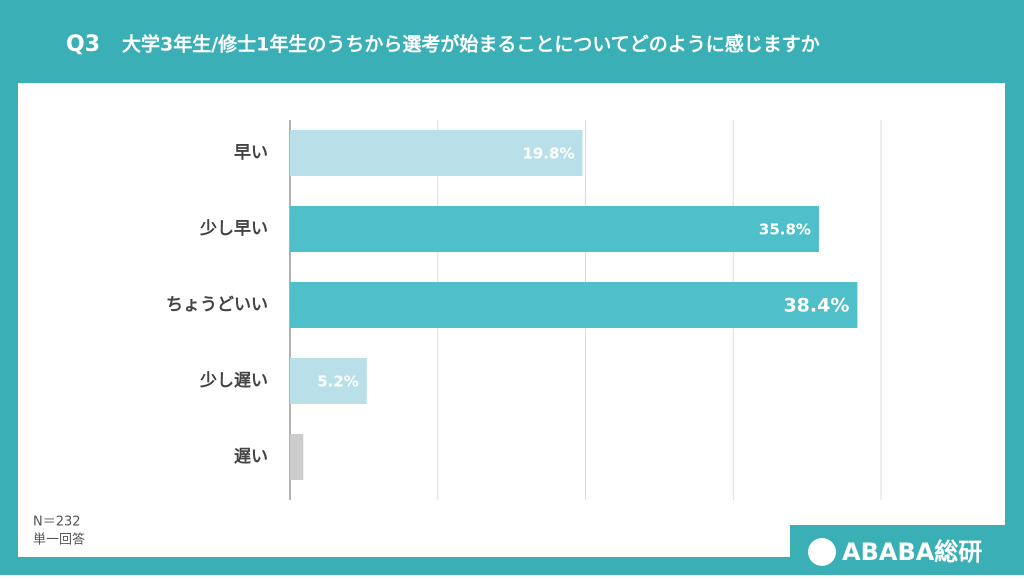 The image size is (1024, 579). What do you see at coordinates (471, 44) in the screenshot?
I see `chart-title: 大学3年生/修士1年生のうちから選考が始まることについてどのように感じますか` at bounding box center [471, 44].